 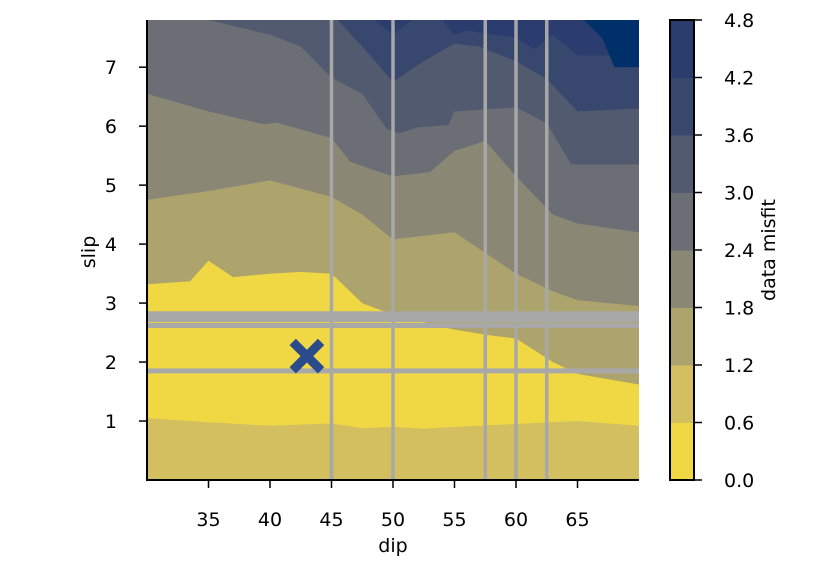 What do you see at coordinates (739, 309) in the screenshot?
I see `colorbar-tick-label: 1.8` at bounding box center [739, 309].